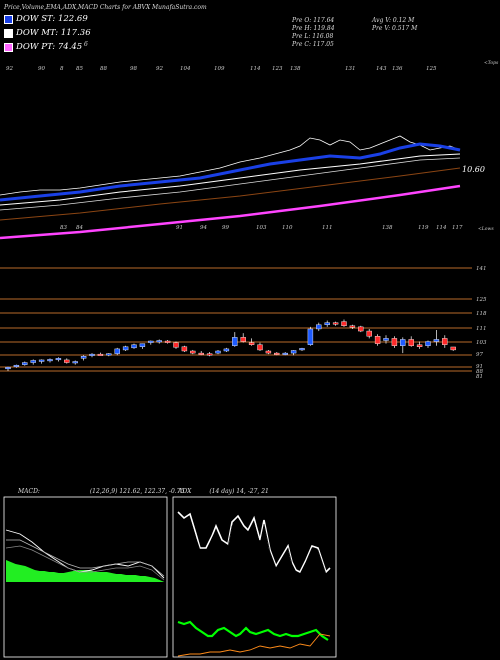 The height and width of the screenshot is (660, 500). I want to click on adx-plot, so click(254, 584).